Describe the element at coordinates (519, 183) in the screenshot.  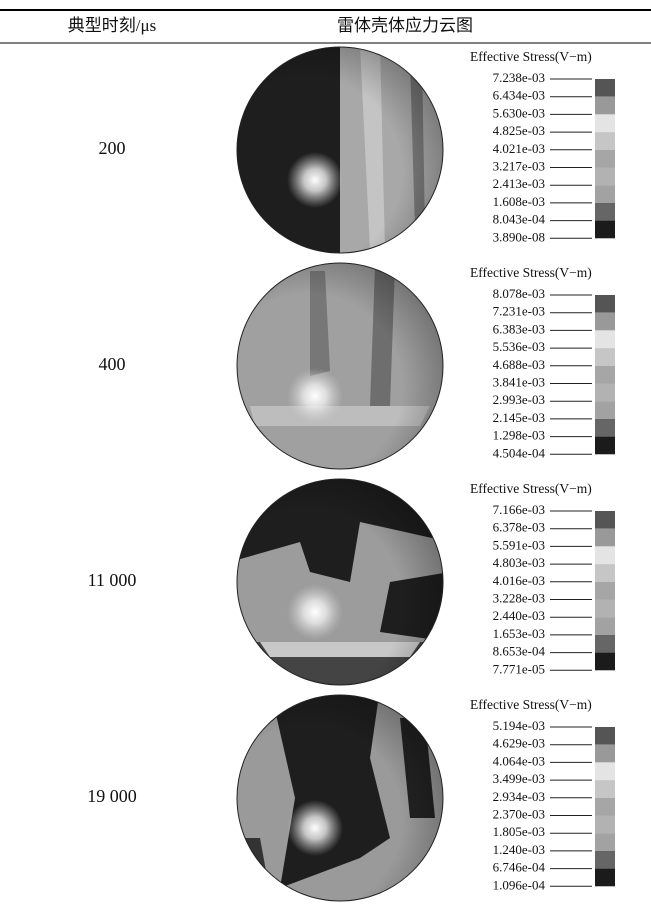
I see `legend-label: 2.413e-03` at that location.